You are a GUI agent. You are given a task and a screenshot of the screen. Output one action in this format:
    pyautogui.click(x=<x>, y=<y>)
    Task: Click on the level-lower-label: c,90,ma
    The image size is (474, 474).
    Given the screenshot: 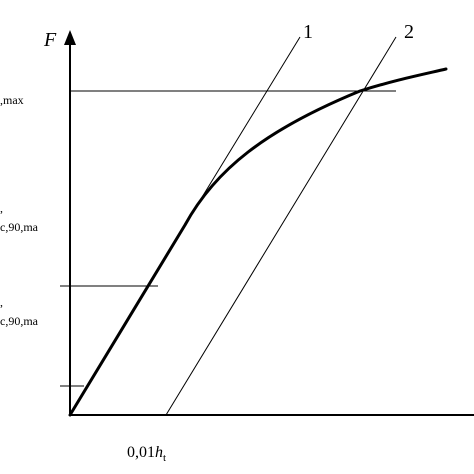 What is the action you would take?
    pyautogui.click(x=19, y=321)
    